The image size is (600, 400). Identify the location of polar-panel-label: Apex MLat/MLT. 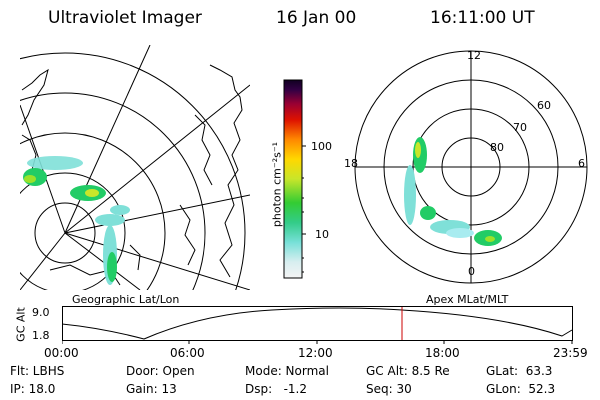
(467, 299).